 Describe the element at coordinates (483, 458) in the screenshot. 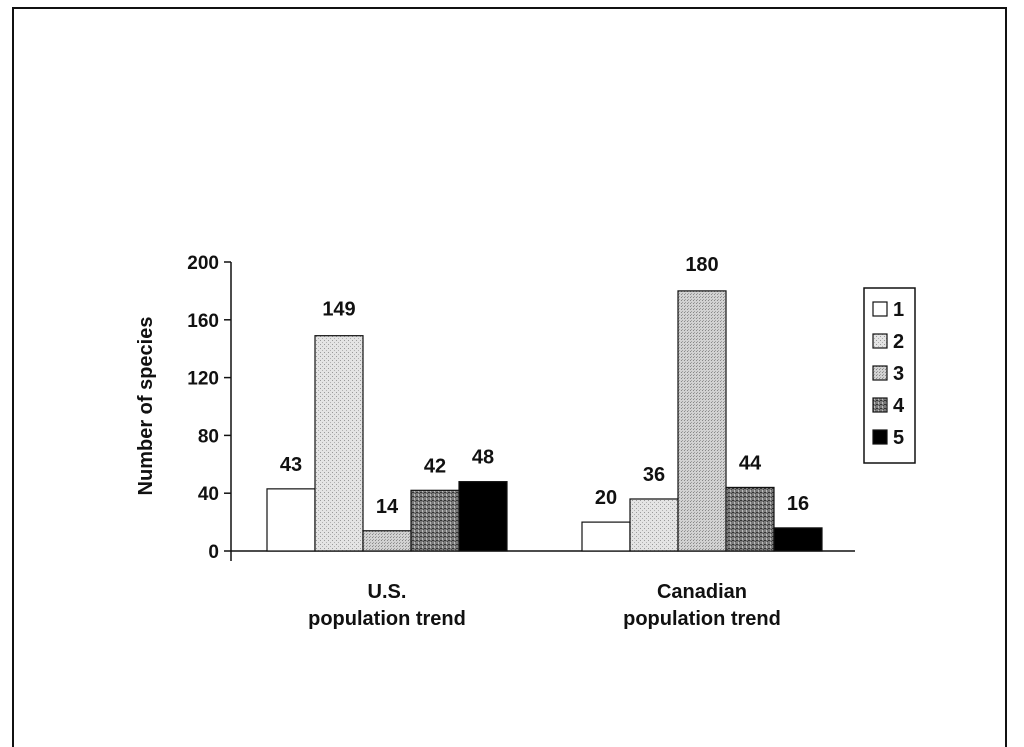

I see `data-label-series-5-cat-1: 48` at that location.